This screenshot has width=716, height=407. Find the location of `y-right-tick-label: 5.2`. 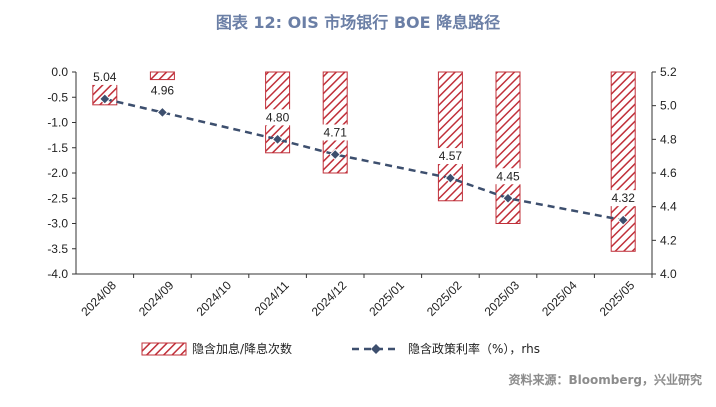

y-right-tick-label: 5.2 is located at coordinates (668, 72).